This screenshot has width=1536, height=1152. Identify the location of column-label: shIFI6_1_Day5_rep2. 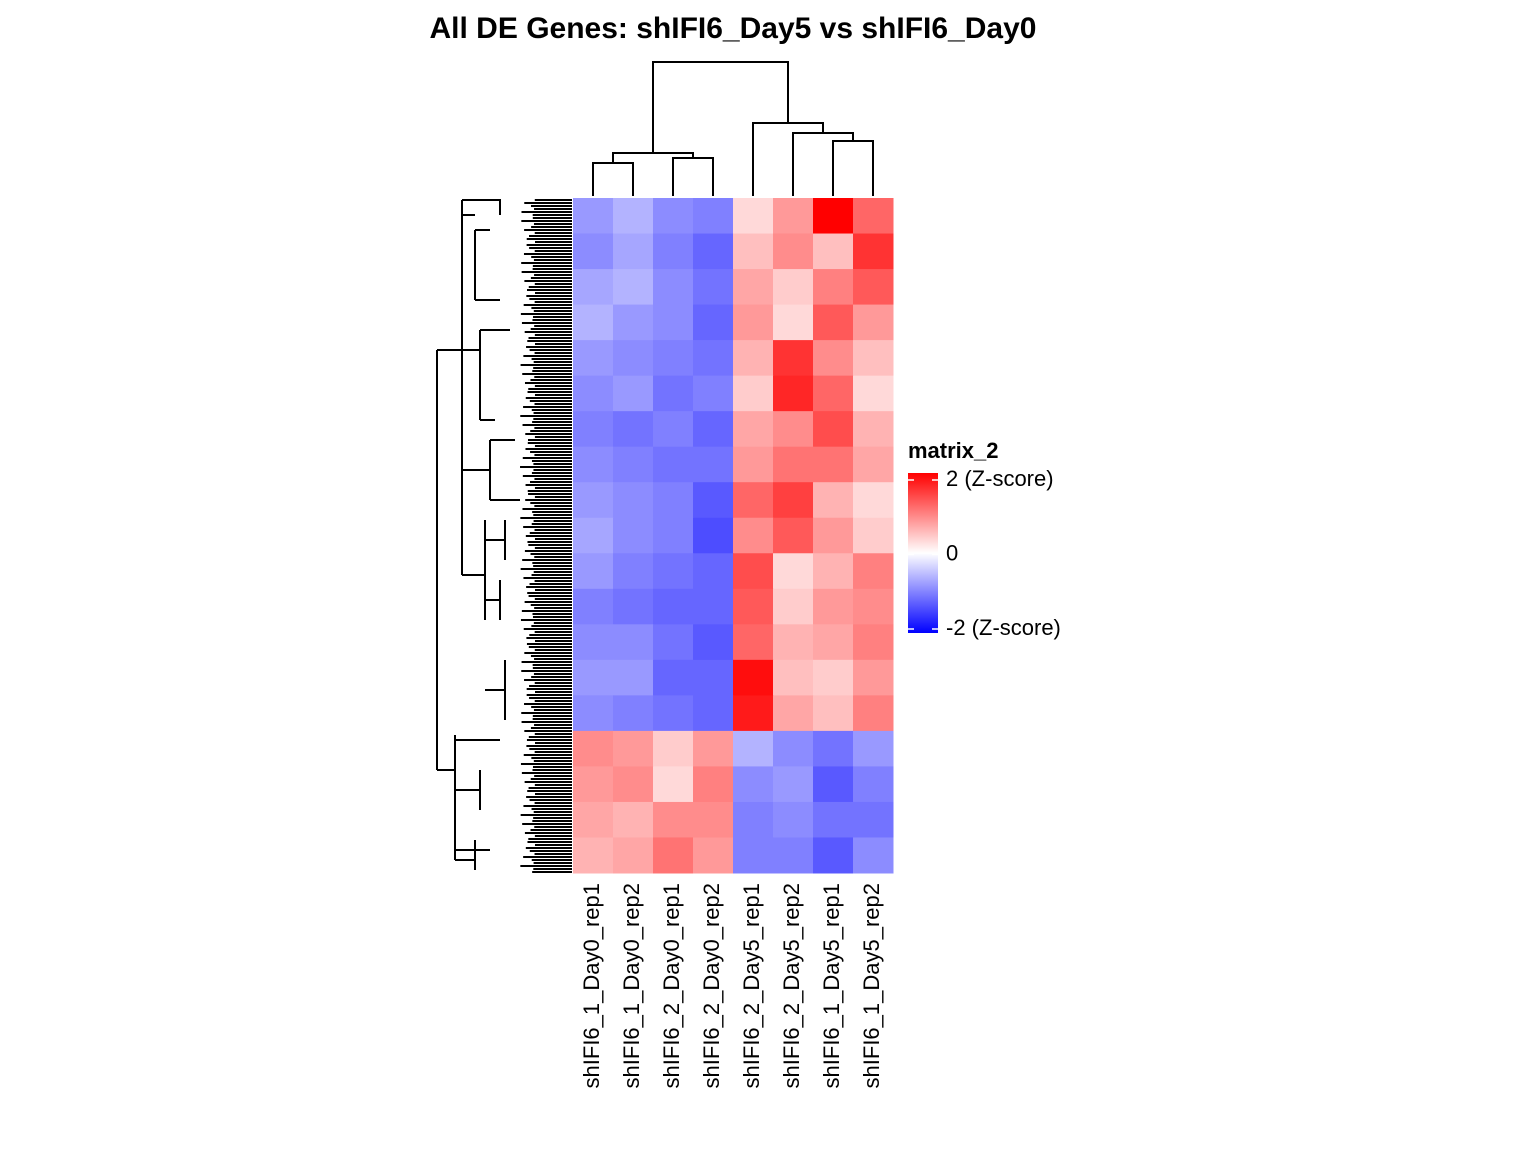
(871, 985).